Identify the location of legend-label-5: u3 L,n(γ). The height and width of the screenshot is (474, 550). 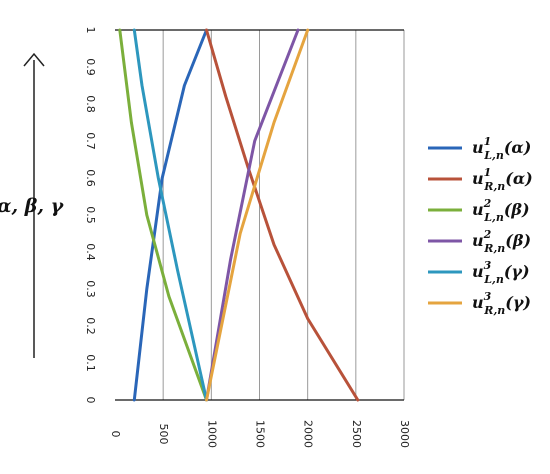
(501, 272).